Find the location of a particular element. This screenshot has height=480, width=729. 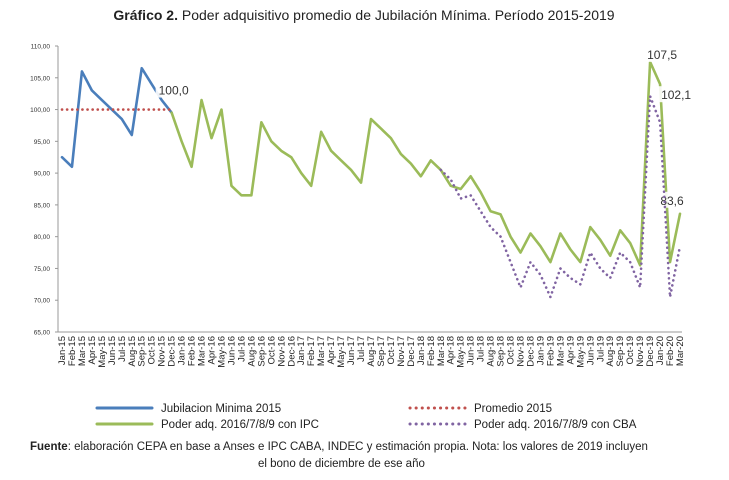

x-tick-label: Nov-19 is located at coordinates (640, 351).